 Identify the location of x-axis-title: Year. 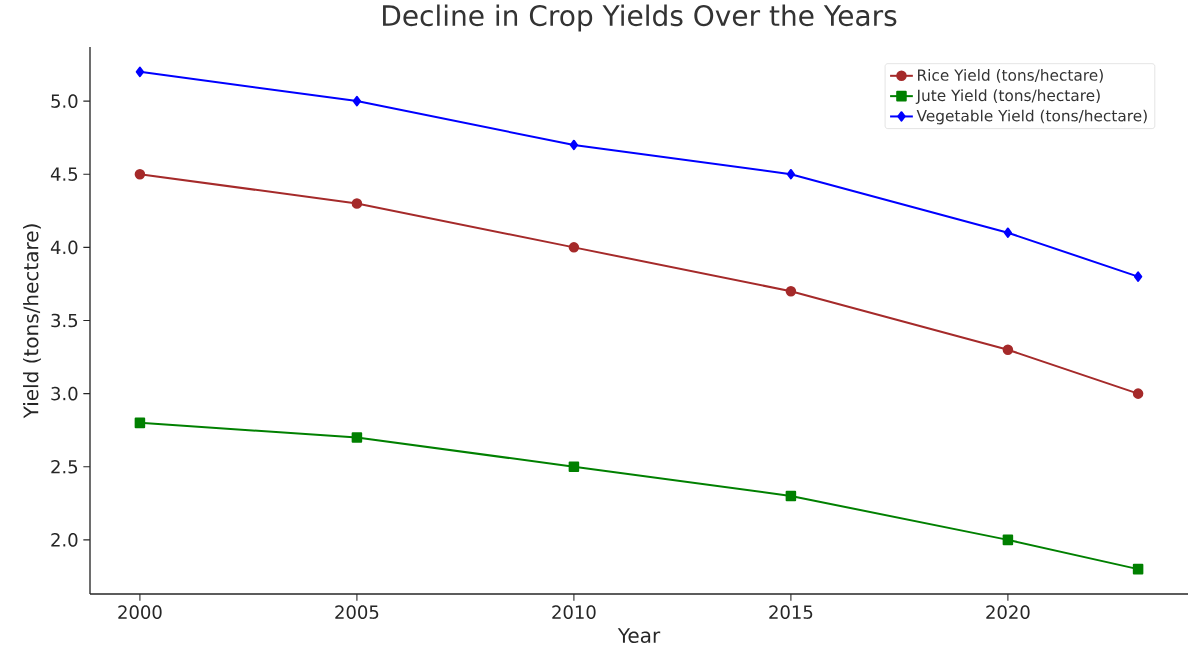
(639, 635).